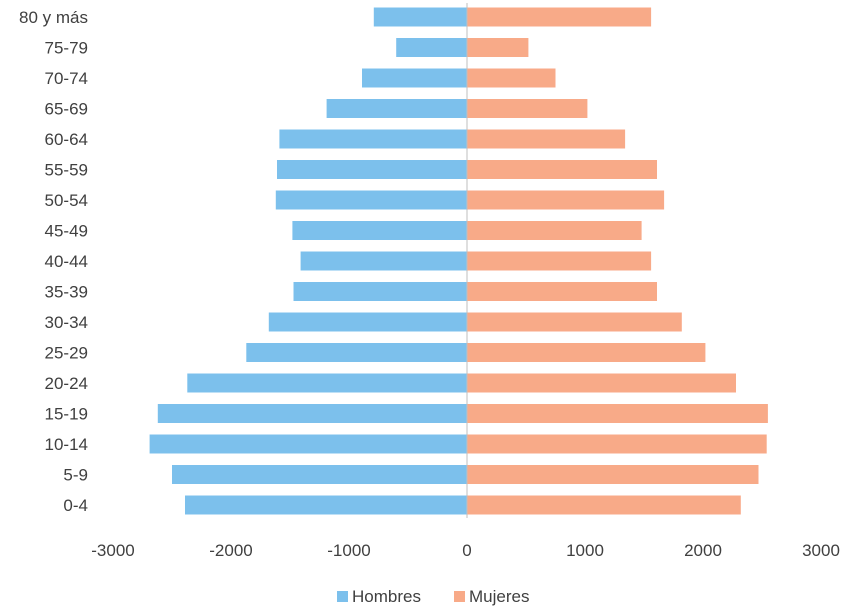 Image resolution: width=853 pixels, height=611 pixels. What do you see at coordinates (66, 78) in the screenshot?
I see `category-label: 70-74` at bounding box center [66, 78].